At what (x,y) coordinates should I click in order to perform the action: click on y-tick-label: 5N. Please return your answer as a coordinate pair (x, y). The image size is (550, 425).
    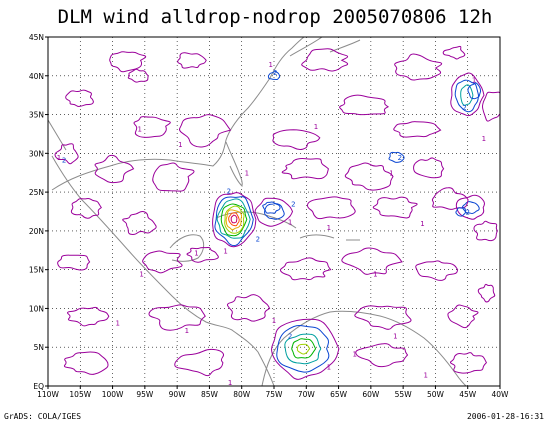
    Looking at the image, I should click on (39, 347).